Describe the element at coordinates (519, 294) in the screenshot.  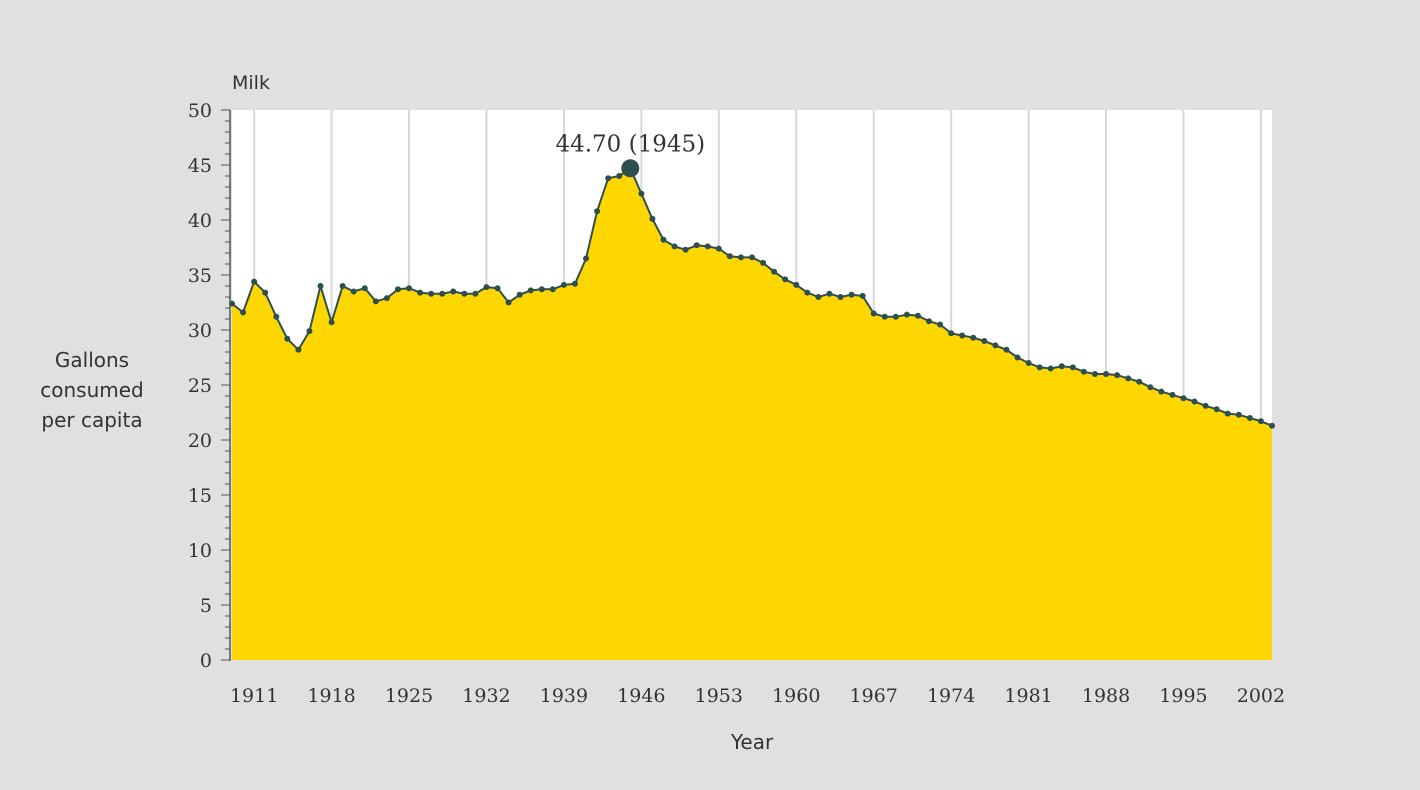
I see `data-point-1935` at that location.